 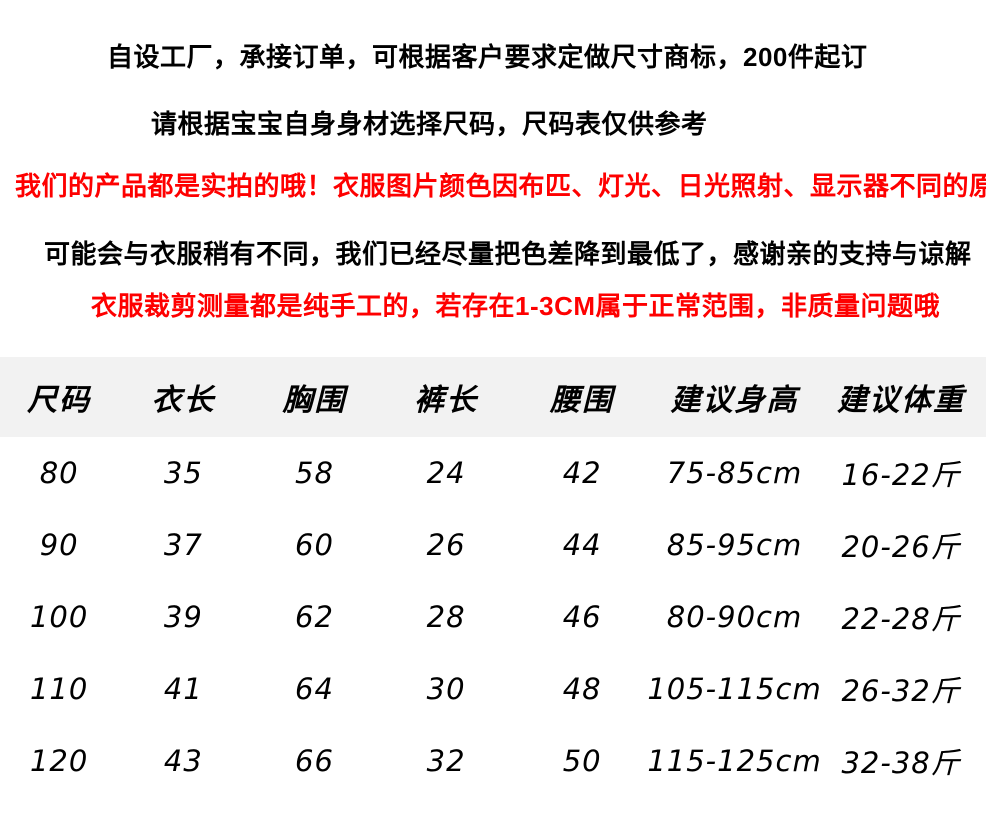 I want to click on cell-pants: 26, so click(x=446, y=545).